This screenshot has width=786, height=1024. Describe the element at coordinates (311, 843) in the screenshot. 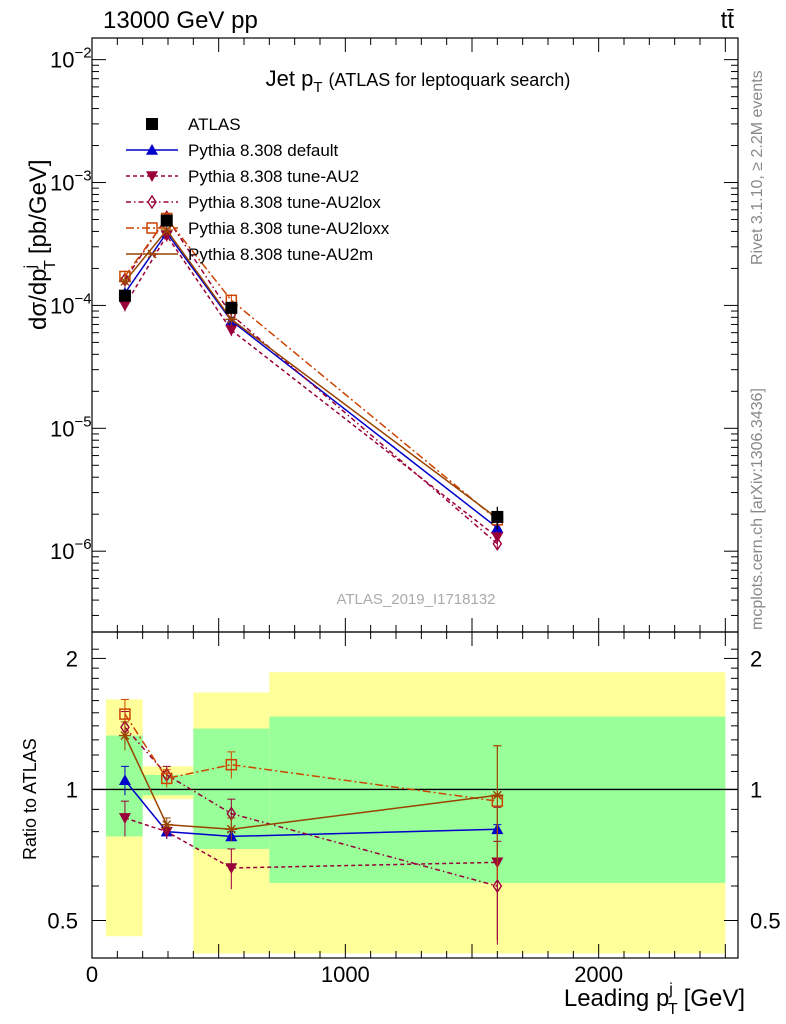

I see `ratio-line-pythia-8-308-tune-au2` at that location.